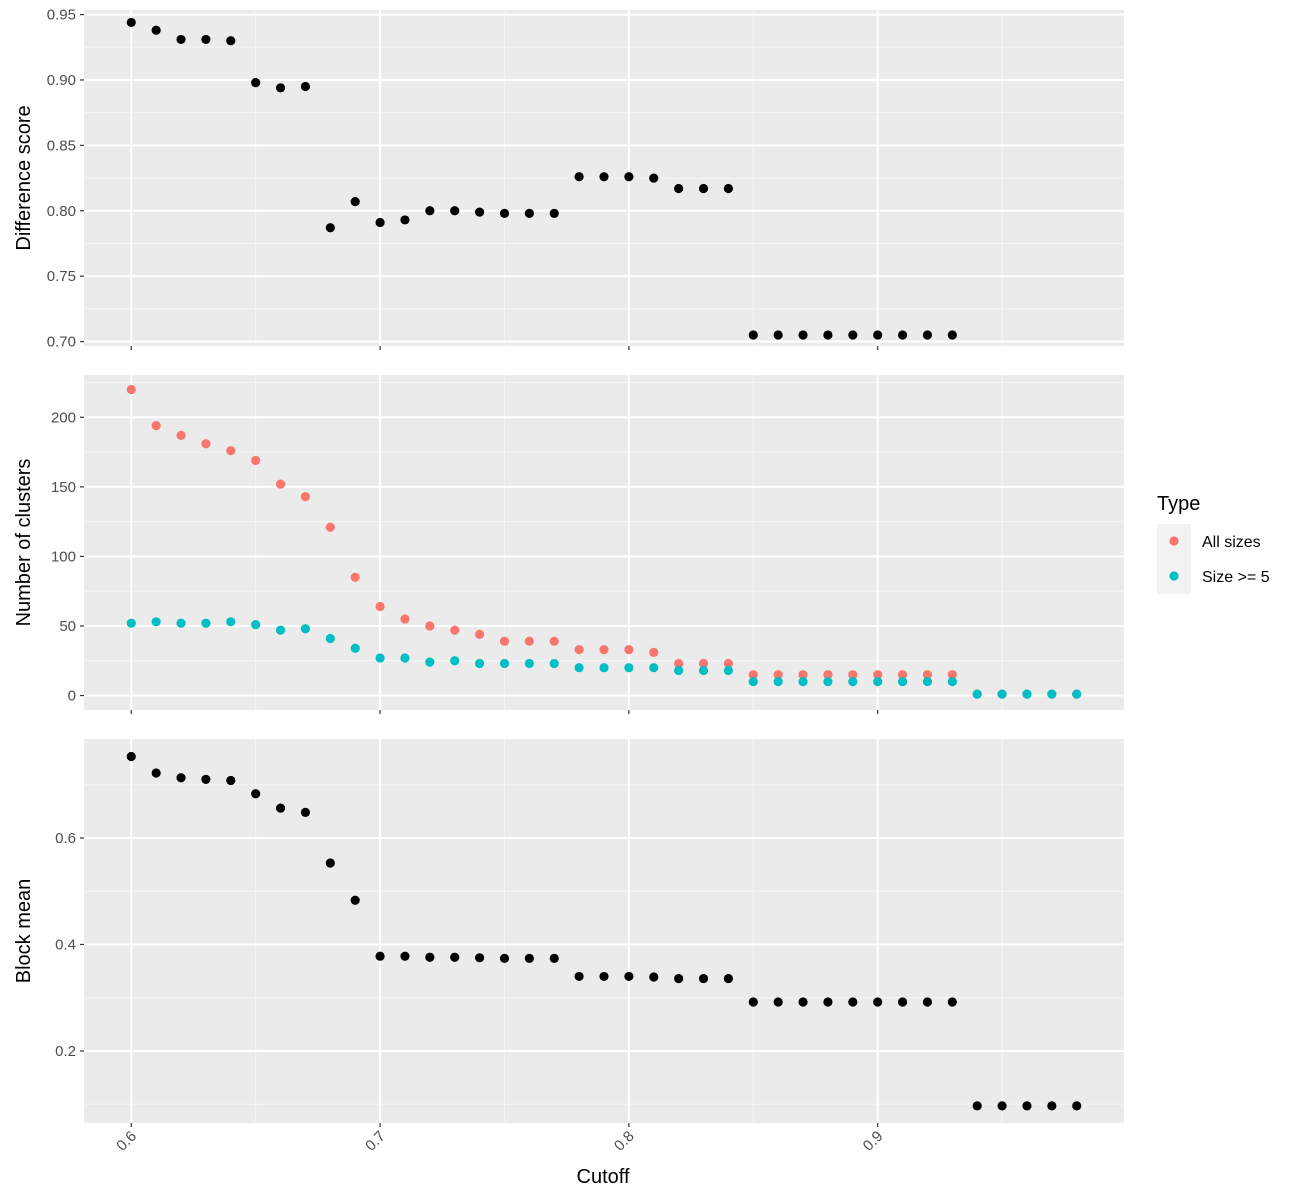  What do you see at coordinates (1231, 542) in the screenshot?
I see `legend-label-all-sizes: All sizes` at bounding box center [1231, 542].